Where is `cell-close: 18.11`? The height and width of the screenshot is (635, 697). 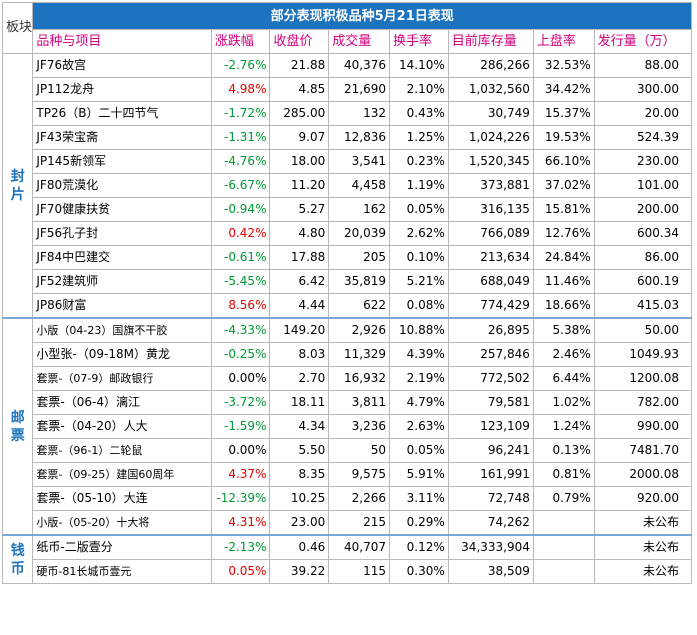 cell-close: 18.11 is located at coordinates (299, 402).